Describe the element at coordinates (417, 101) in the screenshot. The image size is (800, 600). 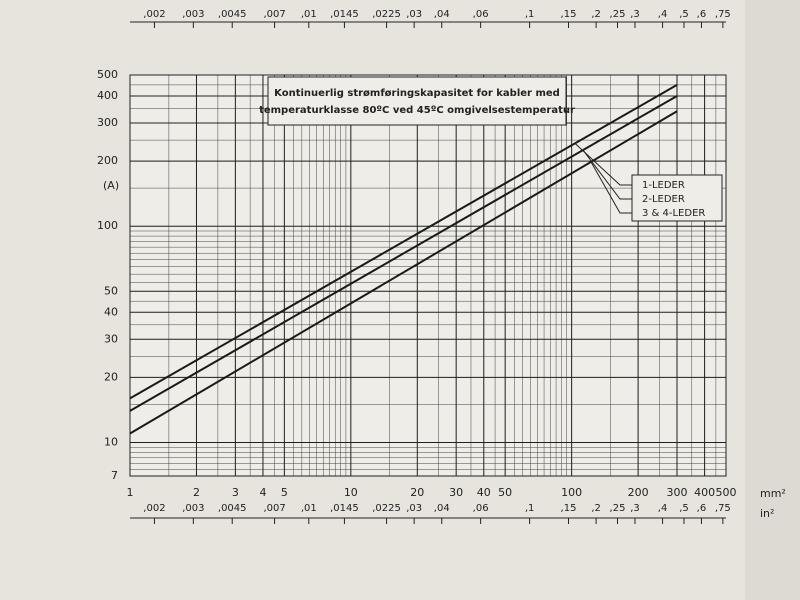
I see `title-box` at that location.